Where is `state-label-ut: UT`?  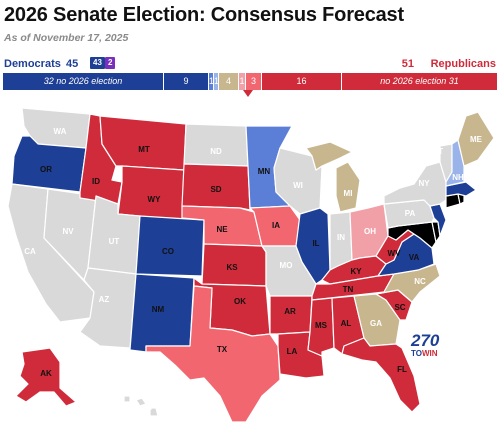
state-label-ut: UT is located at coordinates (114, 241).